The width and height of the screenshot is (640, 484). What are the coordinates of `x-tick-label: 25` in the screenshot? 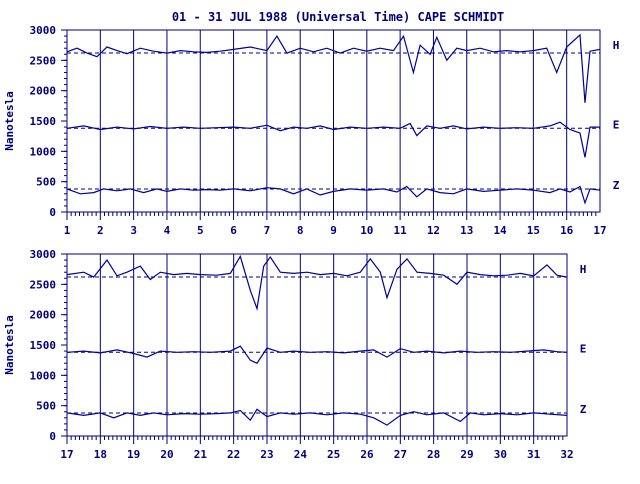 It's located at (333, 454).